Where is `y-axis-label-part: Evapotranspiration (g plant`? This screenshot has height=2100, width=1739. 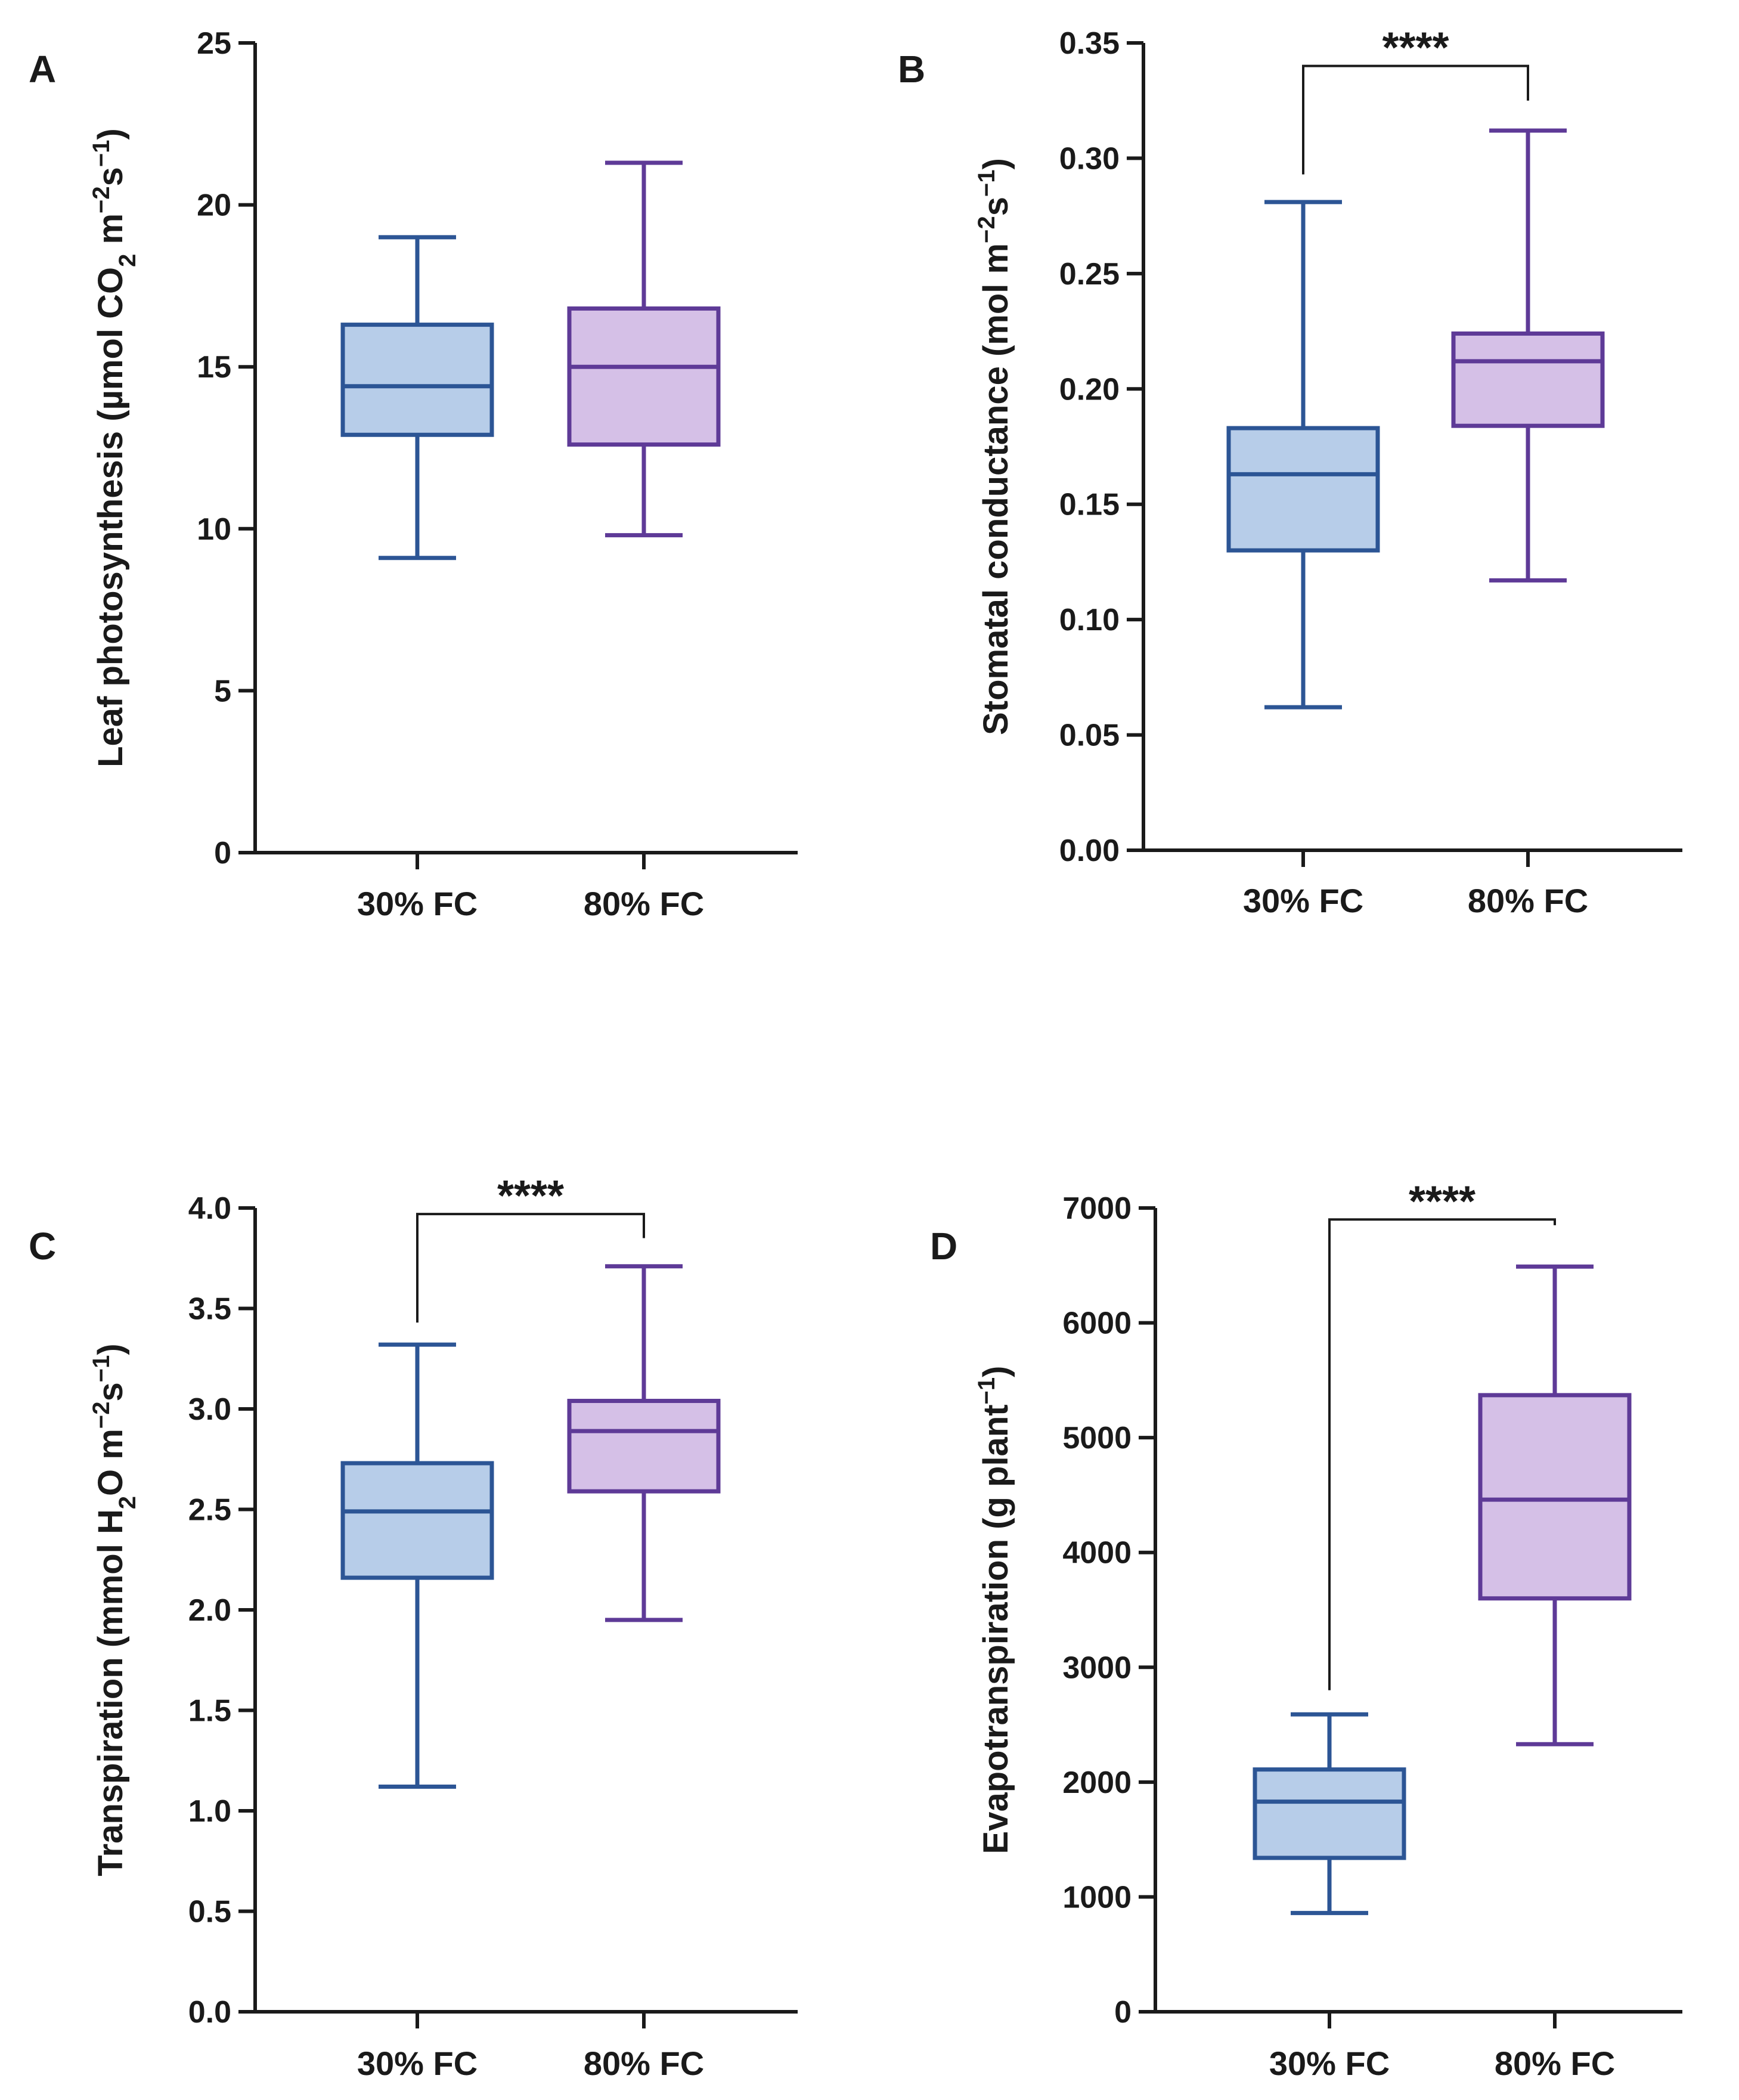 y-axis-label-part: Evapotranspiration (g plant is located at coordinates (996, 1629).